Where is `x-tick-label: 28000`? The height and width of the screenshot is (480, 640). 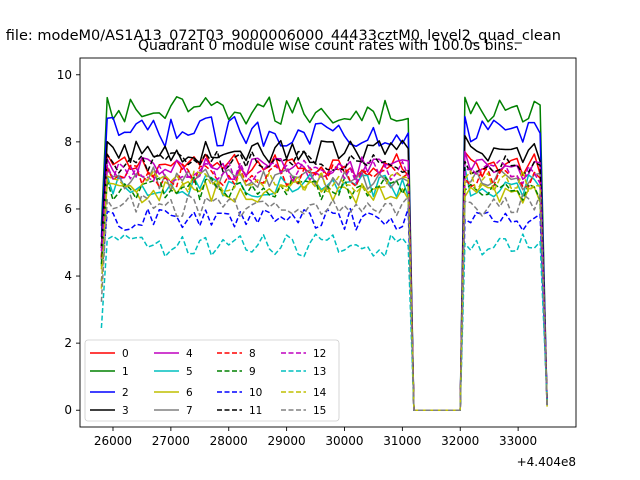 x-tick-label: 28000 is located at coordinates (229, 441).